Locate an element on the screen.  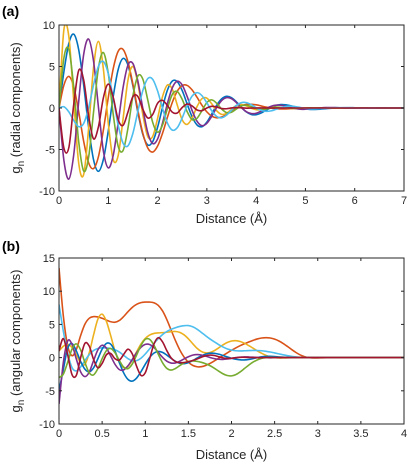
x-tick-label-a: 2 is located at coordinates (158, 201).